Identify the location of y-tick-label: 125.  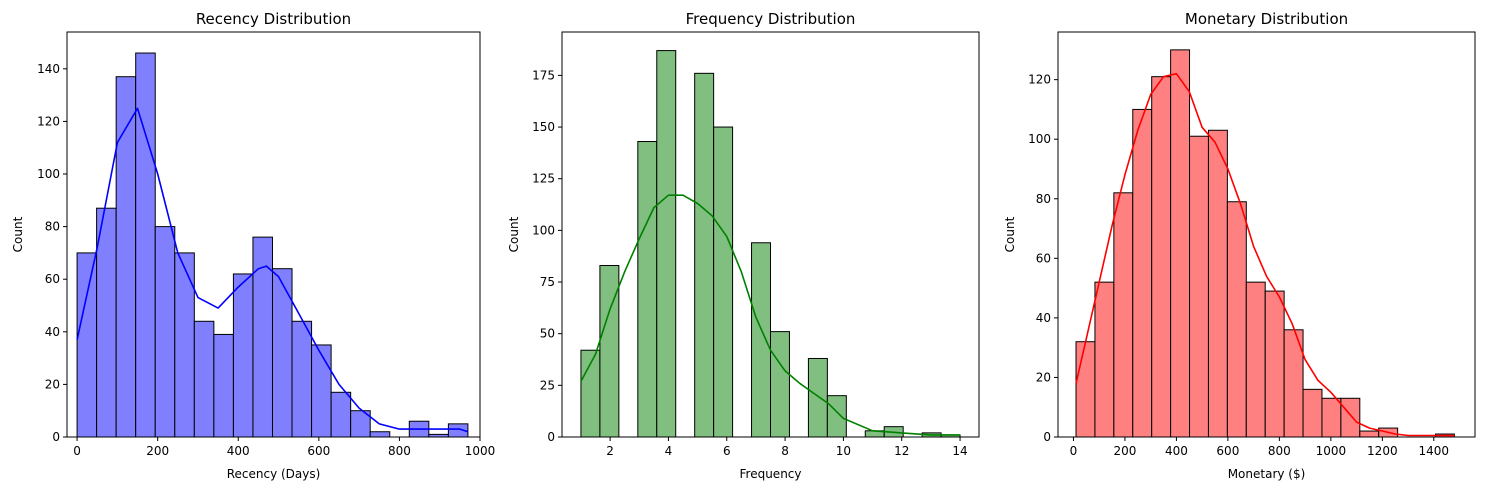
(543, 179).